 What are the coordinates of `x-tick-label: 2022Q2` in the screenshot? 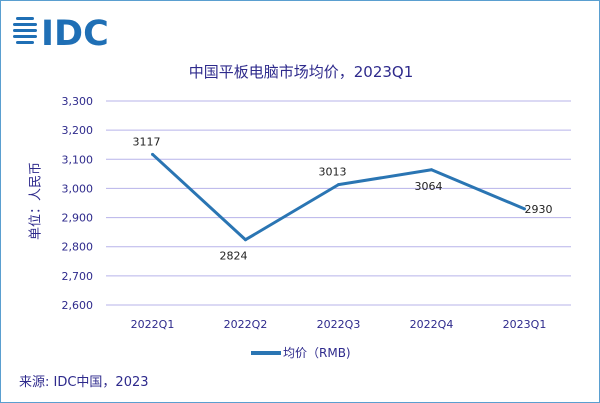 It's located at (246, 324).